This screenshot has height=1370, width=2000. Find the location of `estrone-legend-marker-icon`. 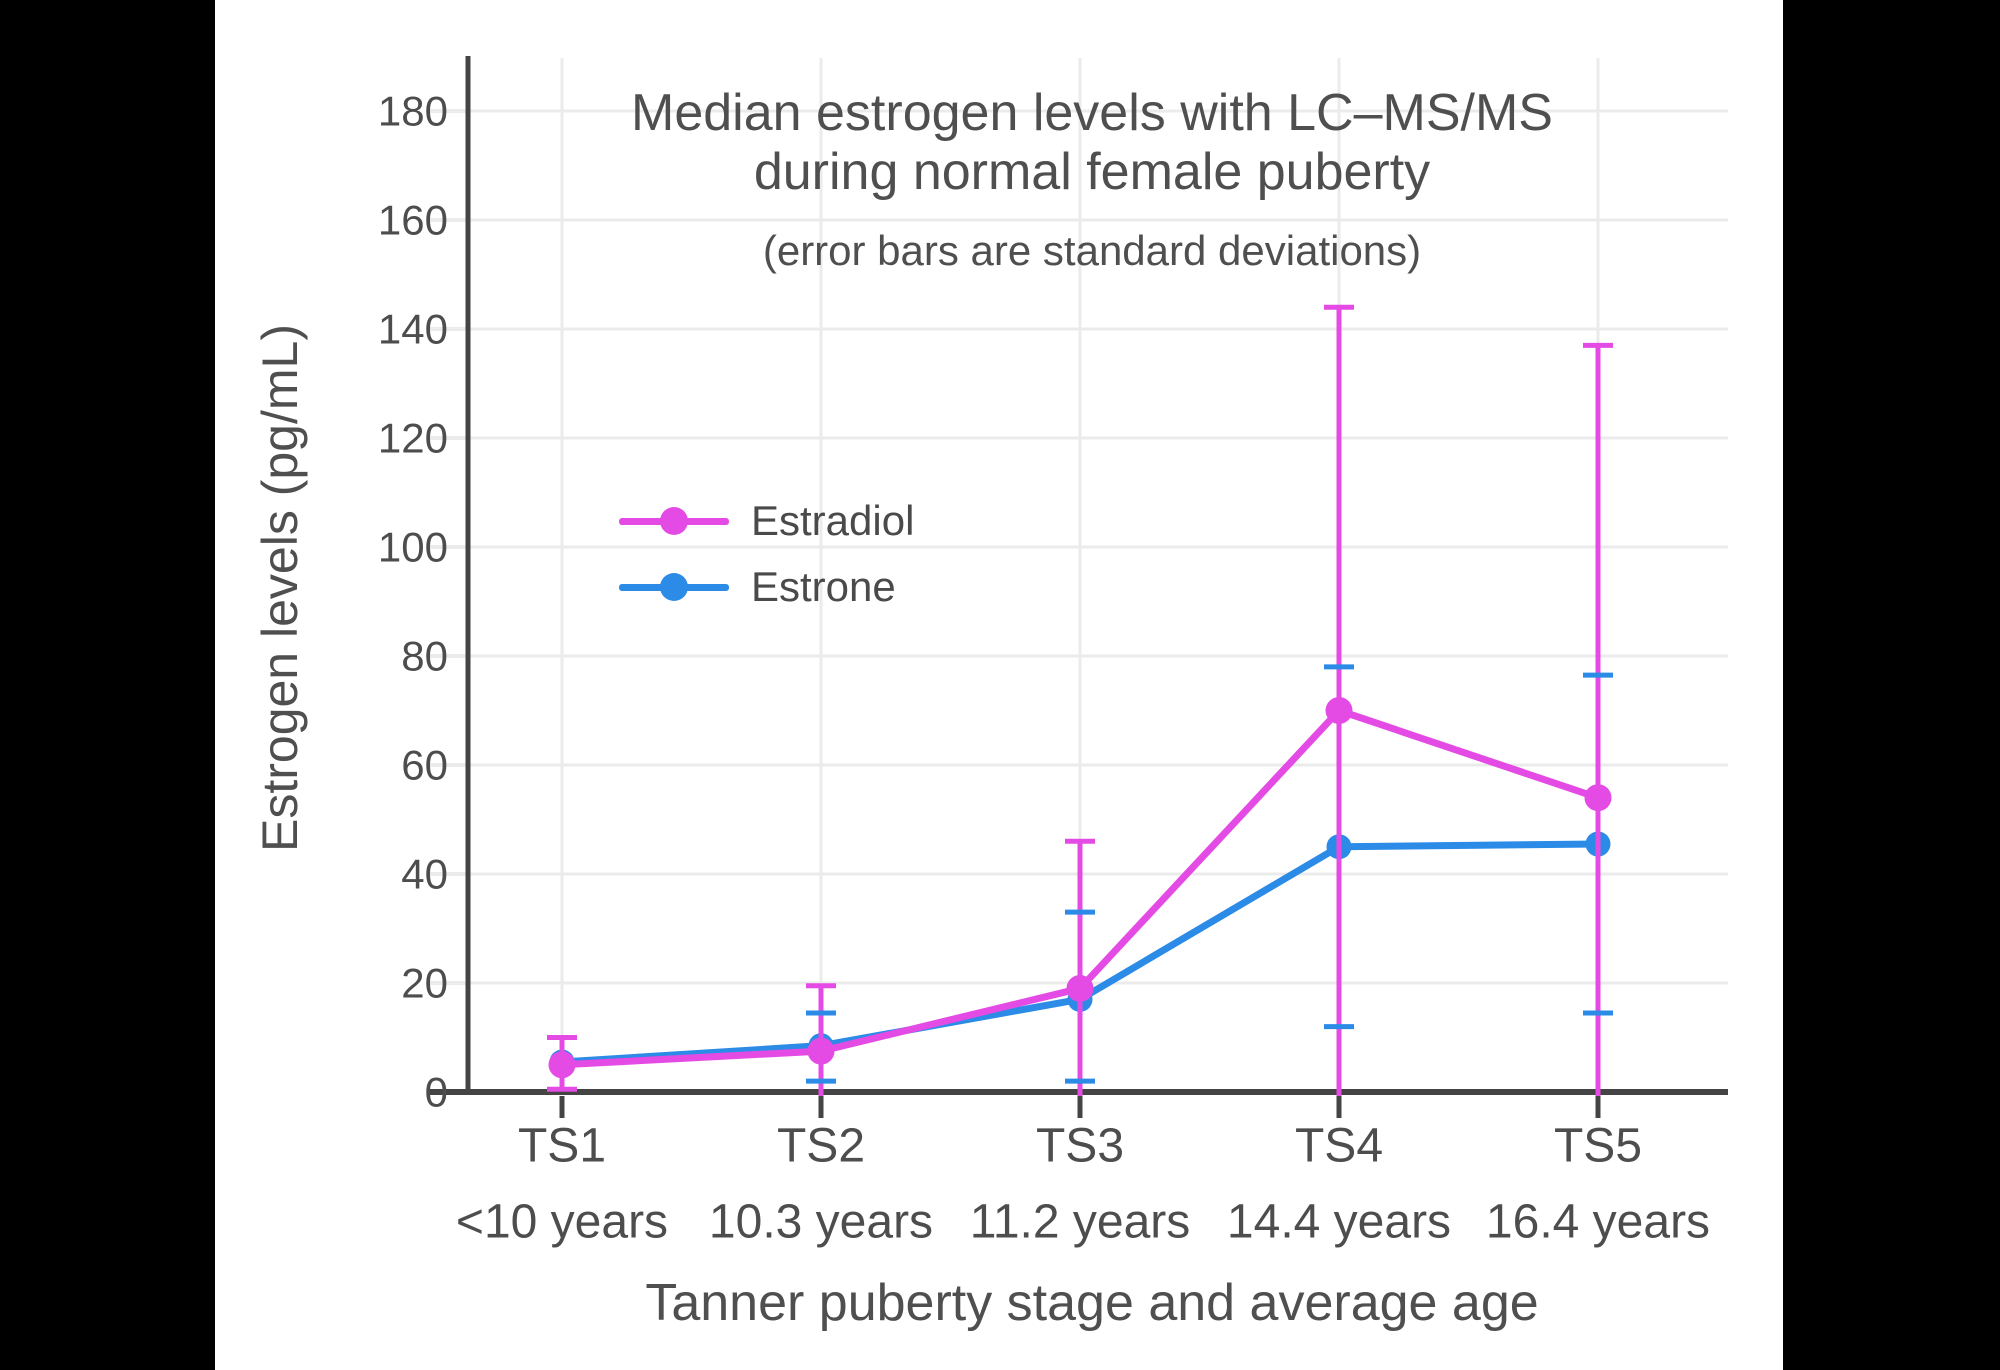

estrone-legend-marker-icon is located at coordinates (674, 587).